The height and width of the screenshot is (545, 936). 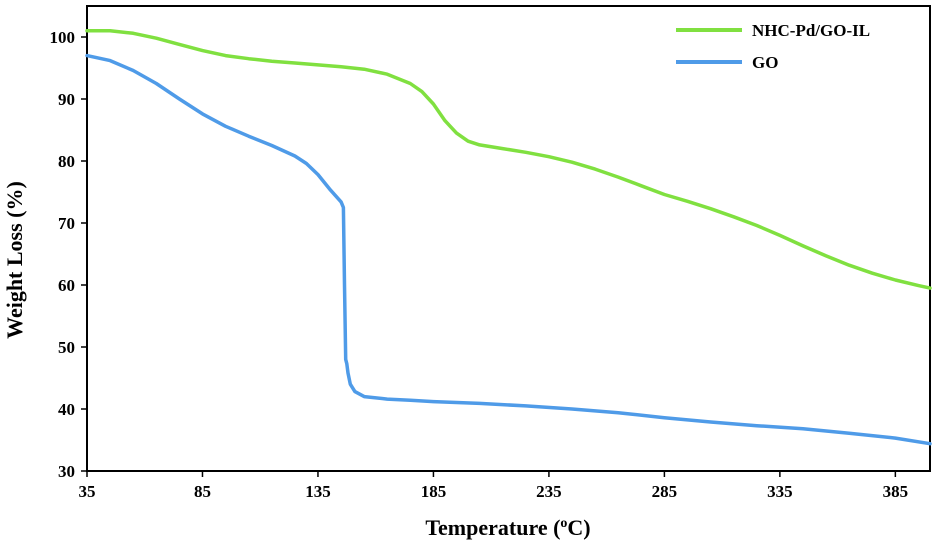 What do you see at coordinates (68, 254) in the screenshot?
I see `y-axis-ticks: 30 40 50 60 70 80 90 100` at bounding box center [68, 254].